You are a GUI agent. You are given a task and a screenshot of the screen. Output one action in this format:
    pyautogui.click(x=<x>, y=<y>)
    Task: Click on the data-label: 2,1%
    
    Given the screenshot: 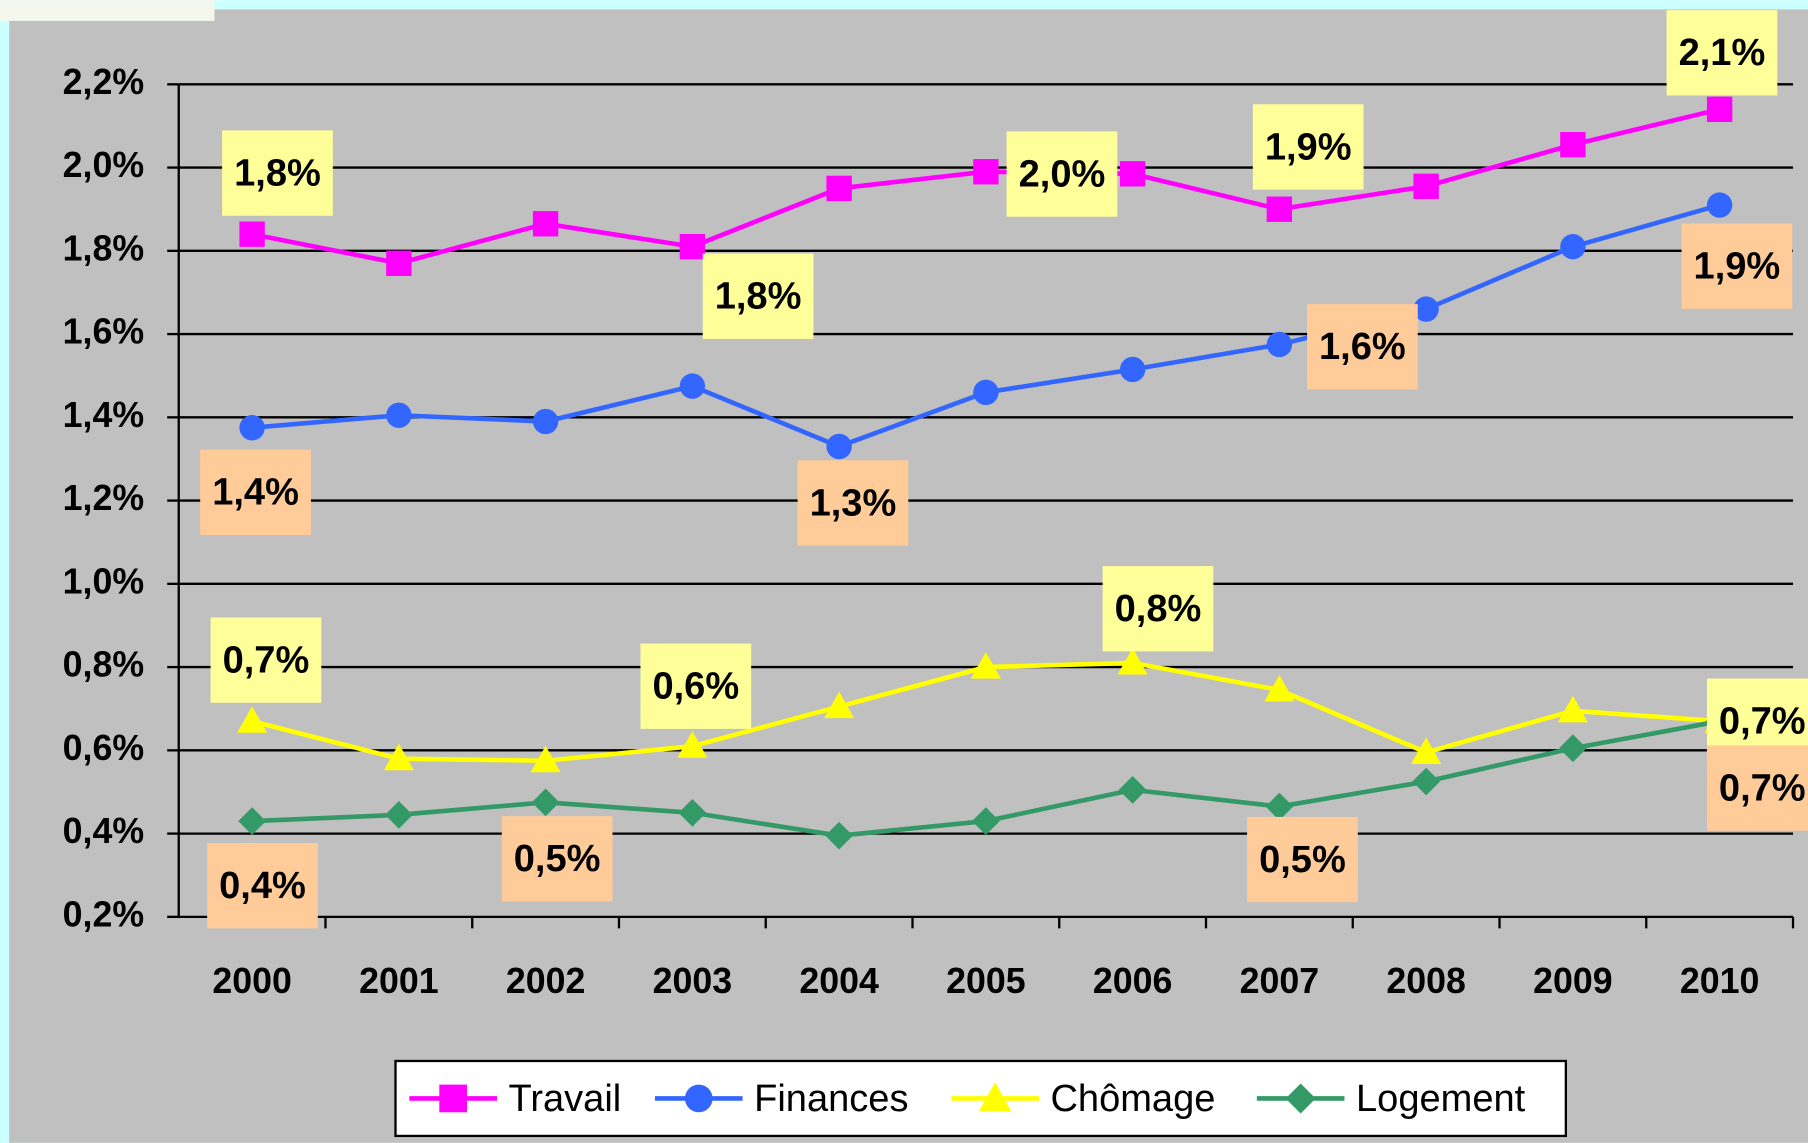 What is the action you would take?
    pyautogui.click(x=1722, y=53)
    